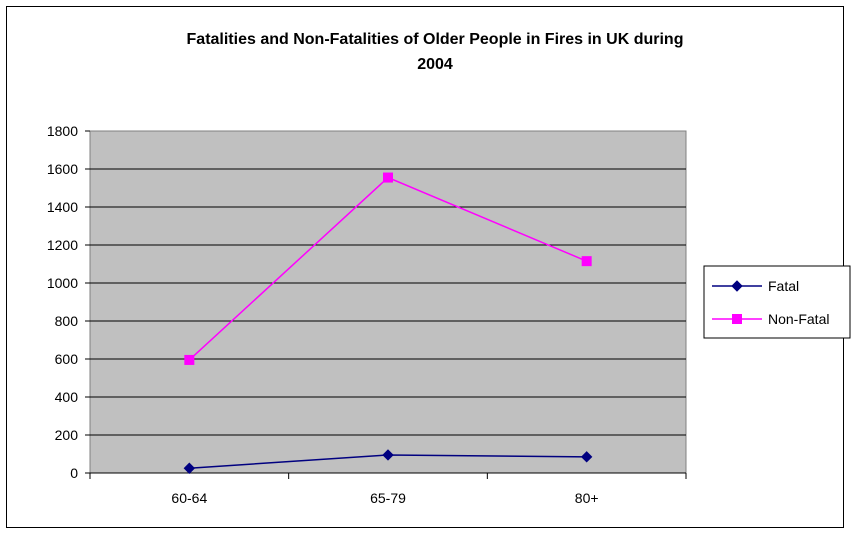 The image size is (851, 536). I want to click on y-tick-label-1400: 1400, so click(62, 207).